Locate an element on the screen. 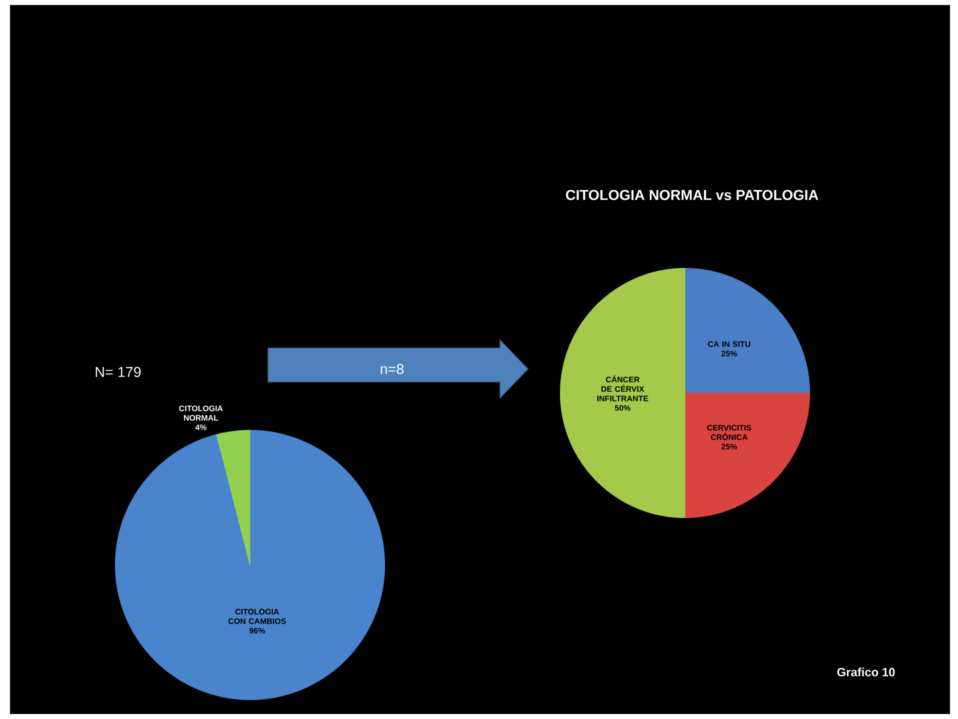 This screenshot has width=958, height=719. text: n=8 is located at coordinates (392, 369).